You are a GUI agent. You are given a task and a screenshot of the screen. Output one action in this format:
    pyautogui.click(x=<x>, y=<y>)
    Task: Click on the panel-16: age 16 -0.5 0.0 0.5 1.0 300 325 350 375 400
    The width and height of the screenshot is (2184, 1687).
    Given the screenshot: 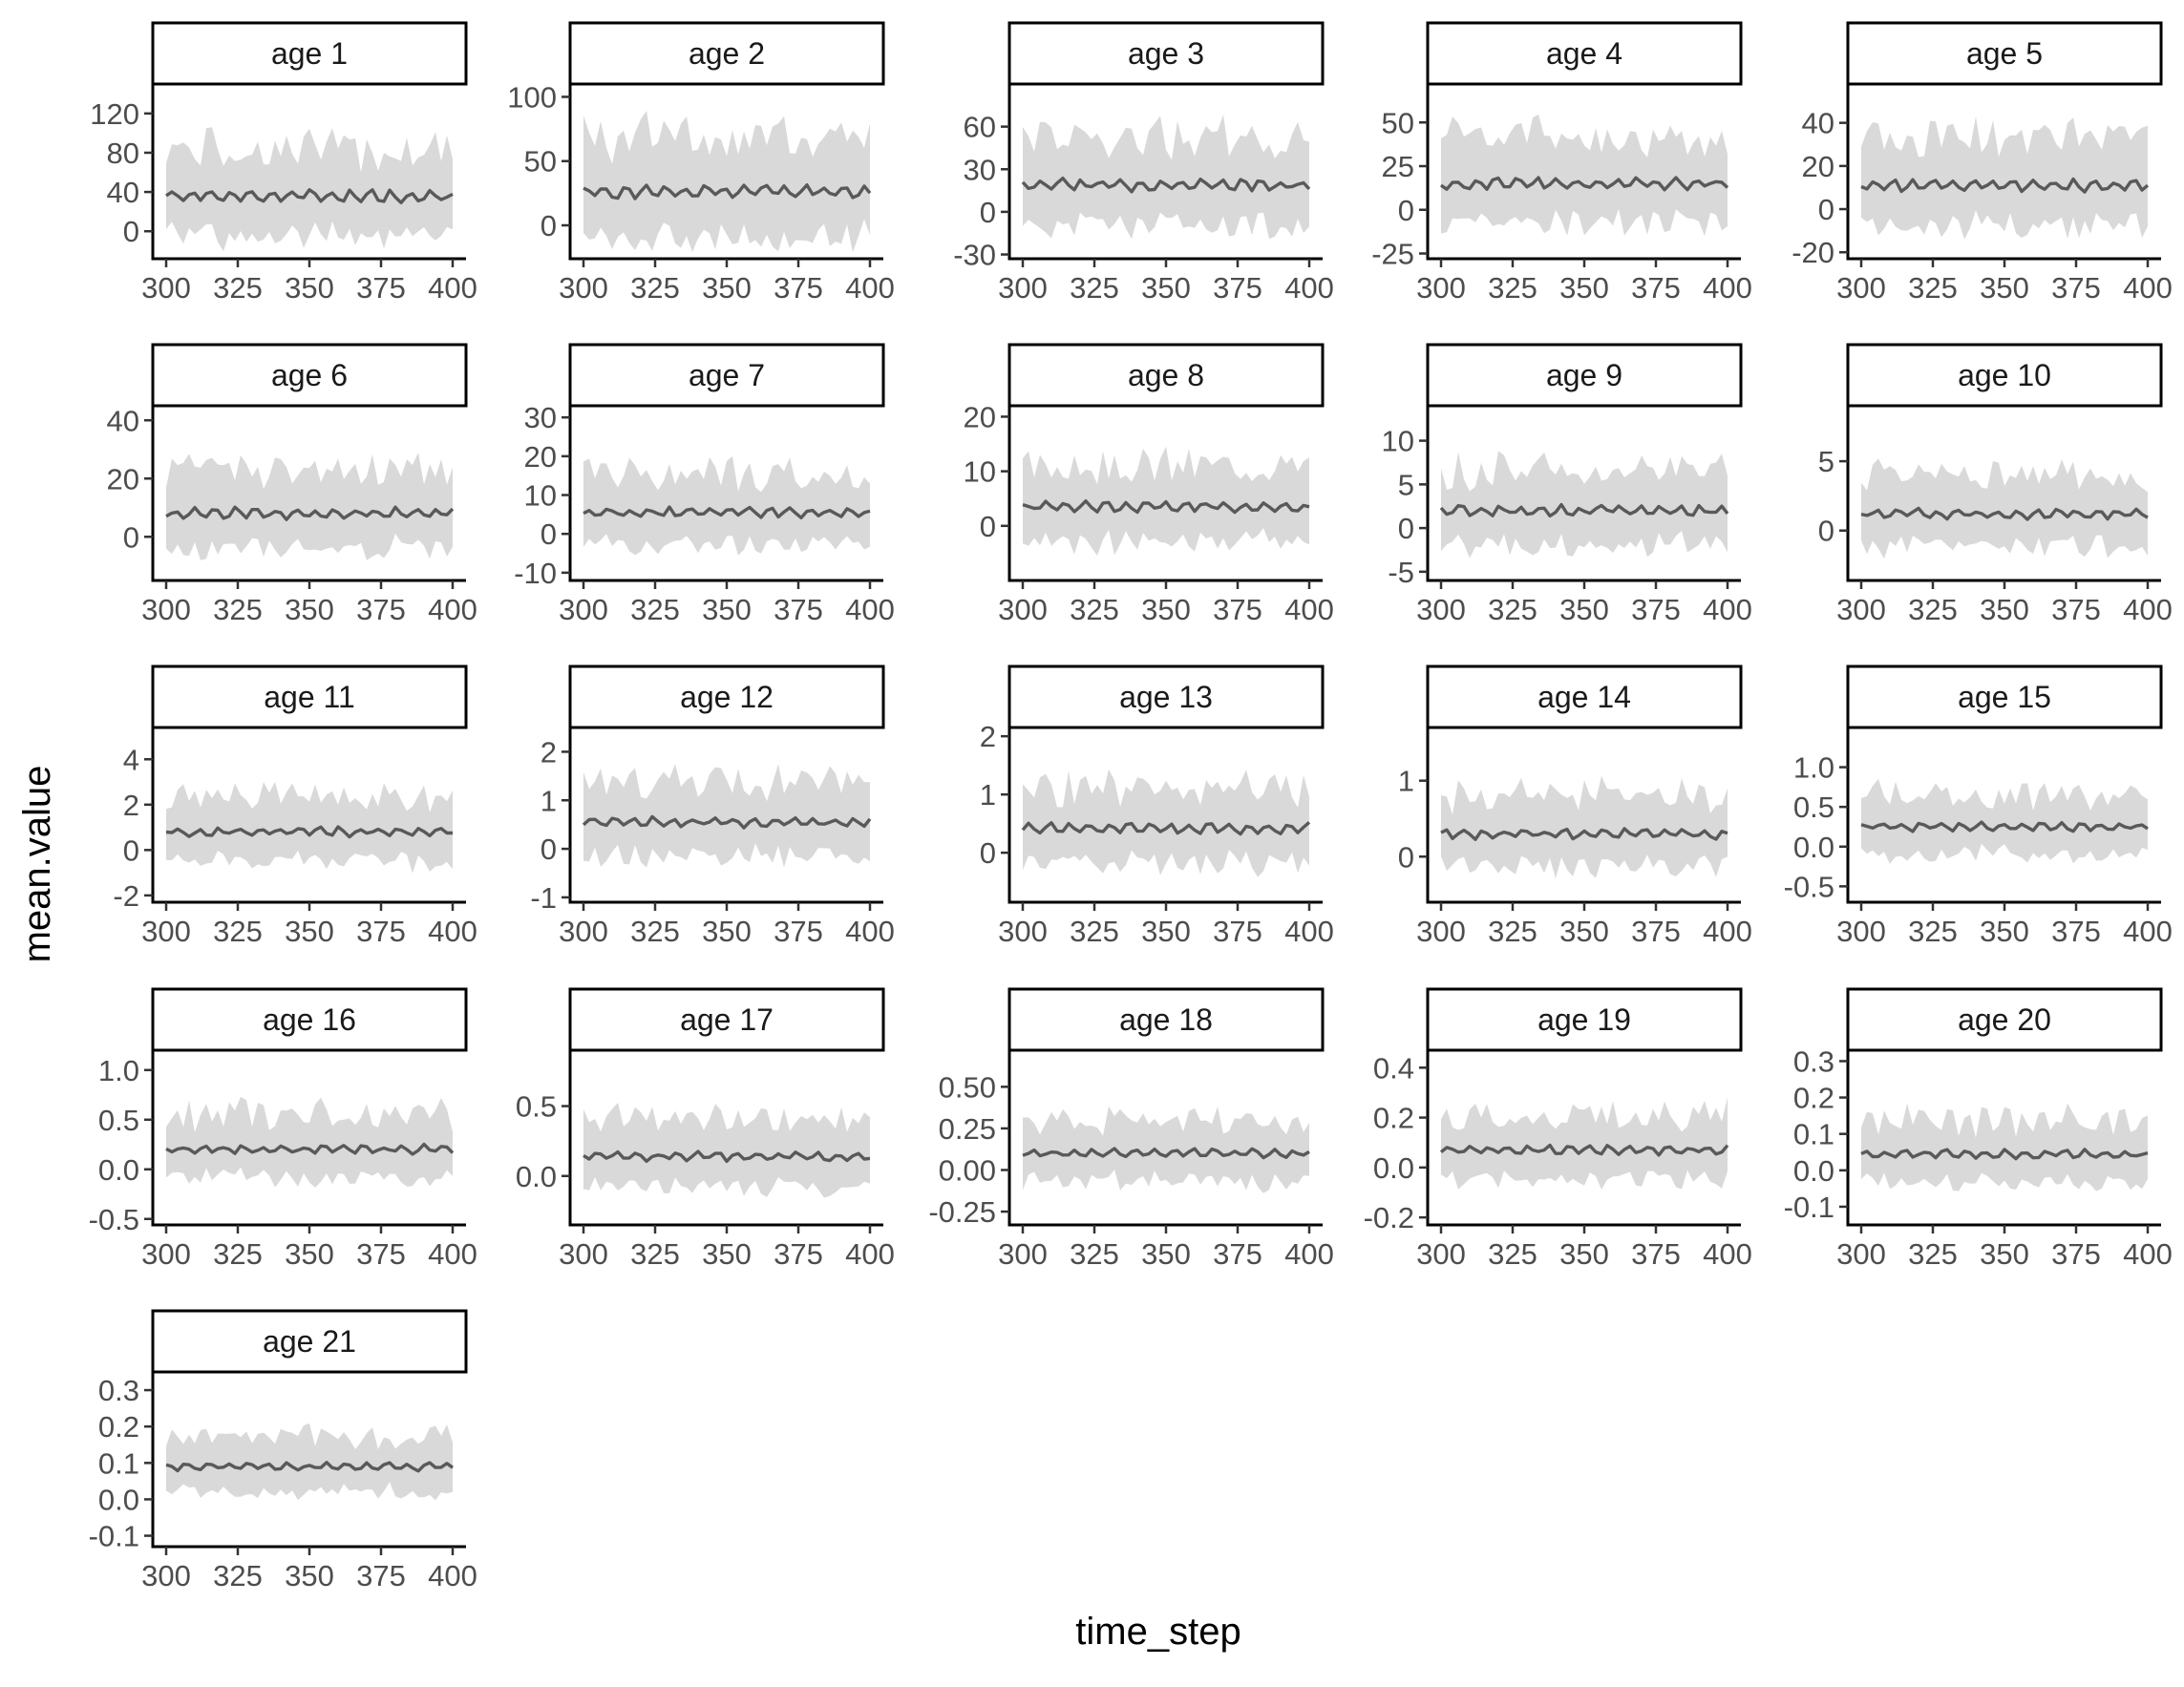 What is the action you would take?
    pyautogui.click(x=283, y=1129)
    